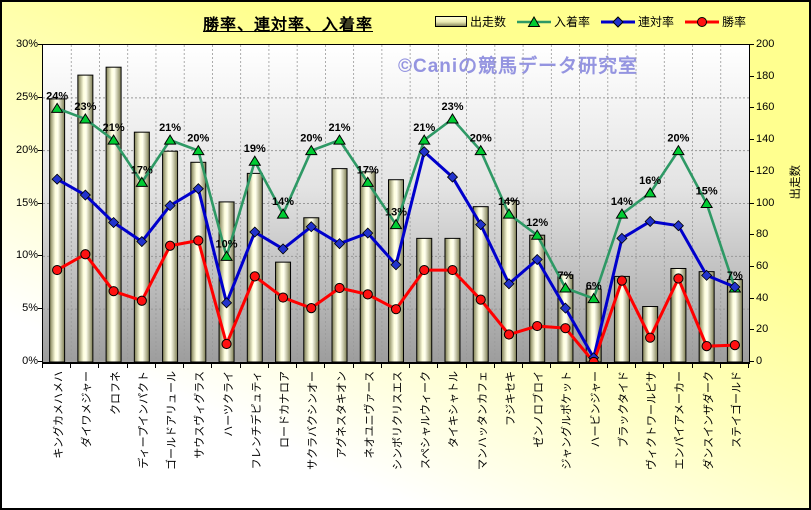  Describe the element at coordinates (481, 139) in the screenshot. I see `point-label: 20%` at that location.